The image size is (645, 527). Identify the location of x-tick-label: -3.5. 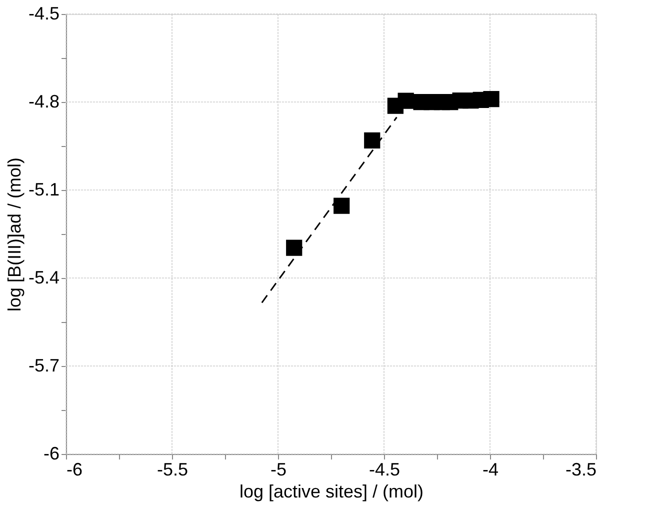
(580, 470).